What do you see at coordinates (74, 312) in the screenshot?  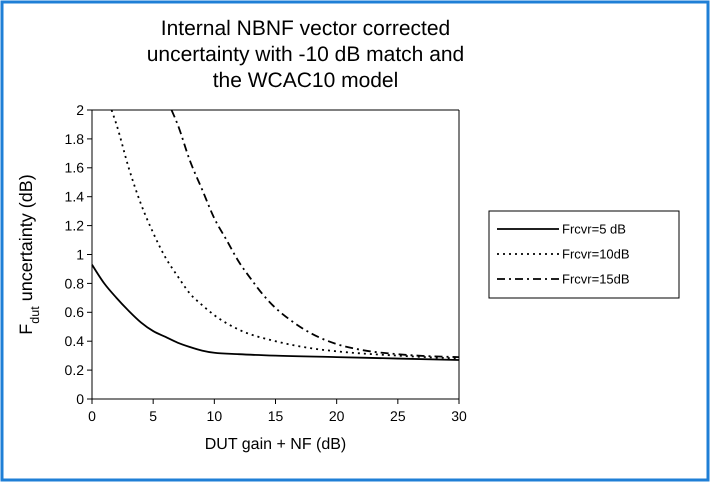 I see `y-tick-label: 0.6` at bounding box center [74, 312].